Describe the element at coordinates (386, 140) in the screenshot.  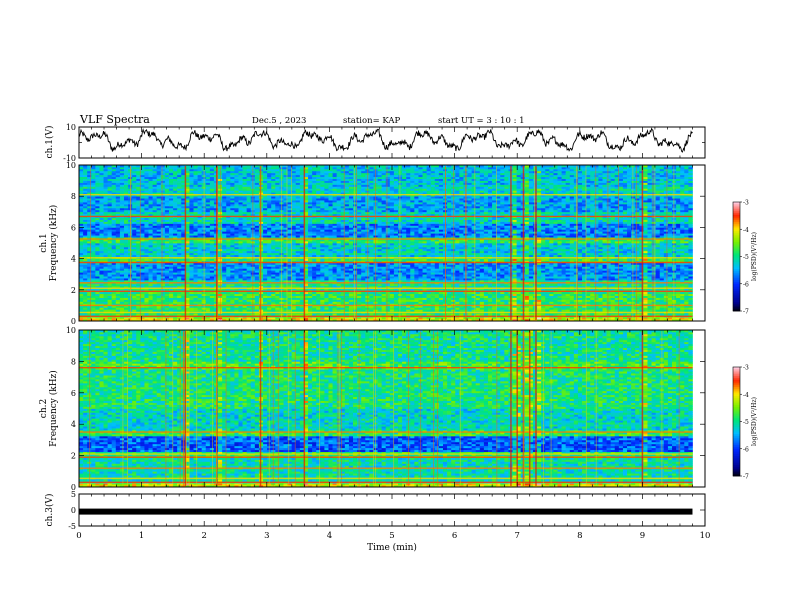
I see `ch1-waveform-line` at that location.